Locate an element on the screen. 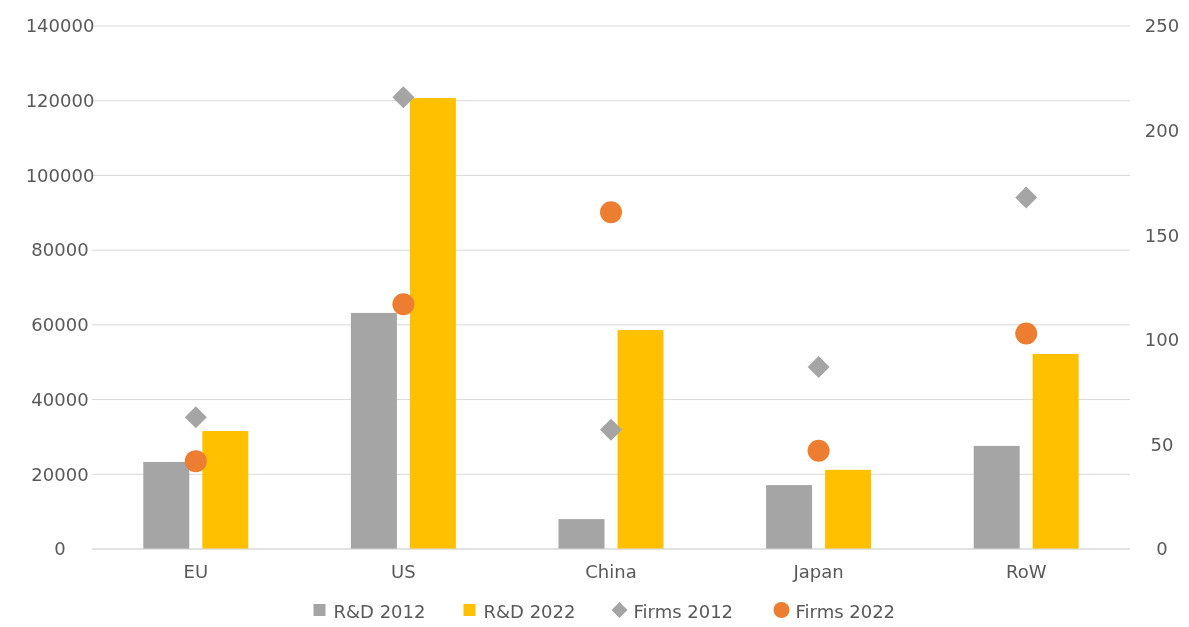 This screenshot has height=627, width=1189. y2-tick-label: 150 is located at coordinates (1162, 235).